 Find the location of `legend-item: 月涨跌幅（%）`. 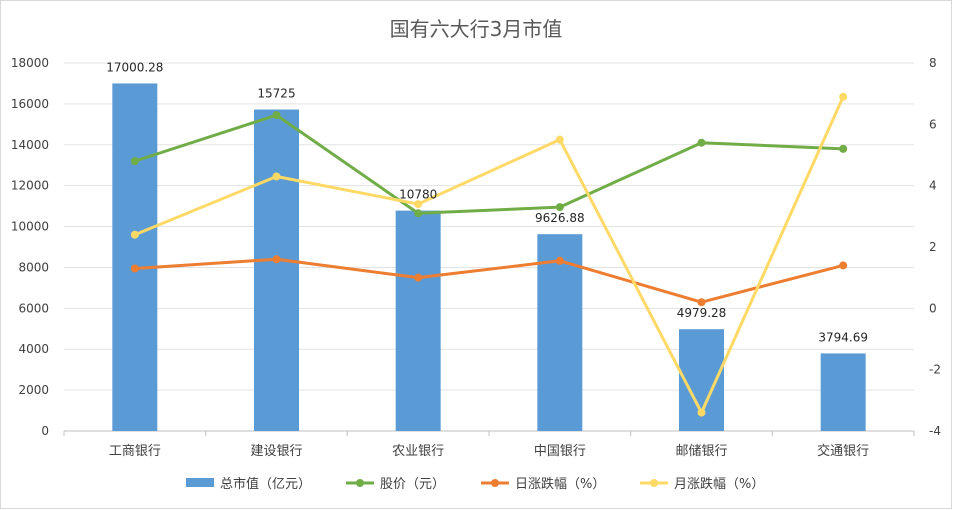

legend-item: 月涨跌幅（%） is located at coordinates (702, 484).